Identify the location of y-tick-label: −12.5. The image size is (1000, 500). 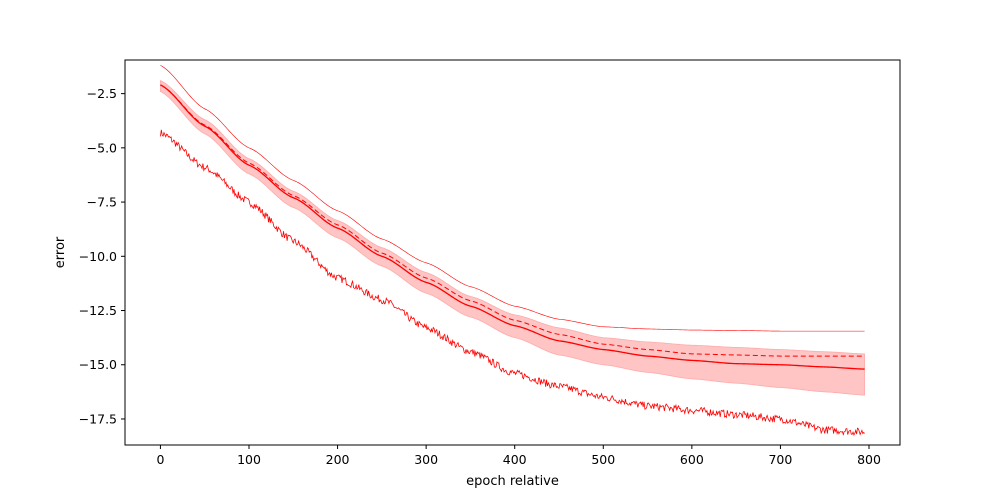
(98, 310).